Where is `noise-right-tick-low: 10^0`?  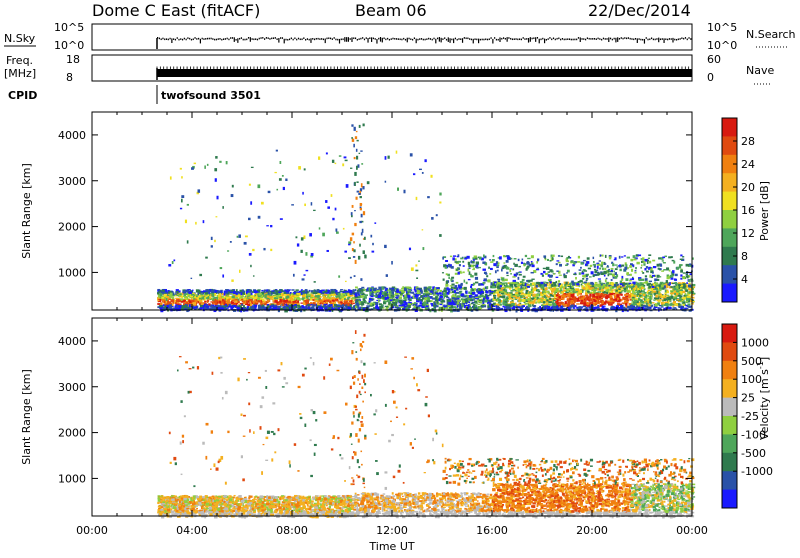 noise-right-tick-low: 10^0 is located at coordinates (722, 45).